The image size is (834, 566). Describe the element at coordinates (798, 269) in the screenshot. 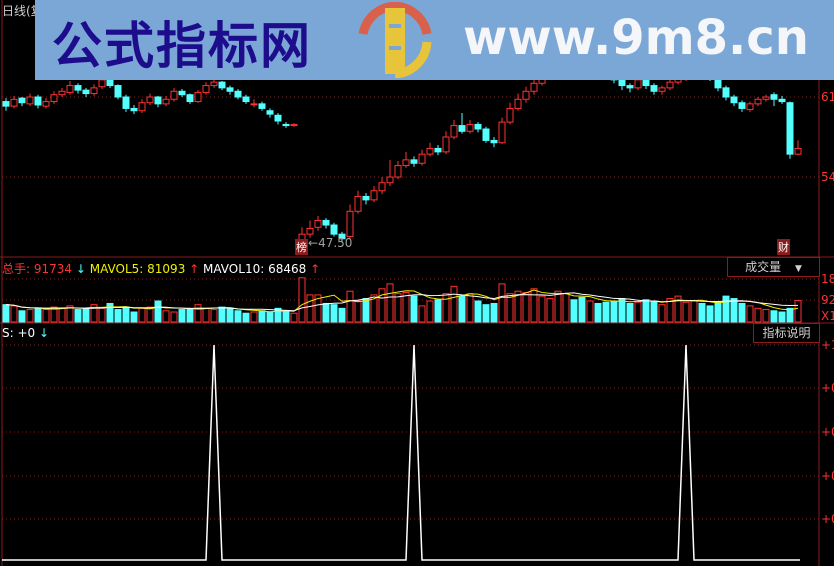

I see `dropdown-triangle-icon: ▼` at that location.